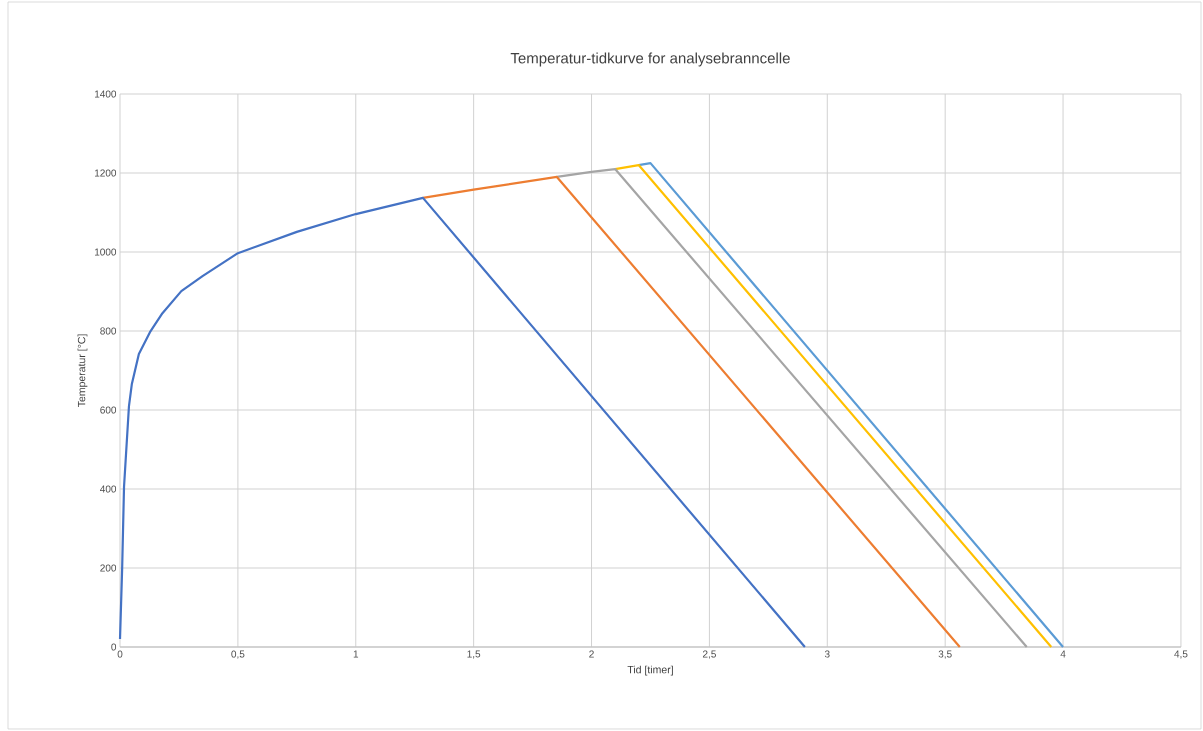  I want to click on y-tick-label: 600, so click(108, 410).